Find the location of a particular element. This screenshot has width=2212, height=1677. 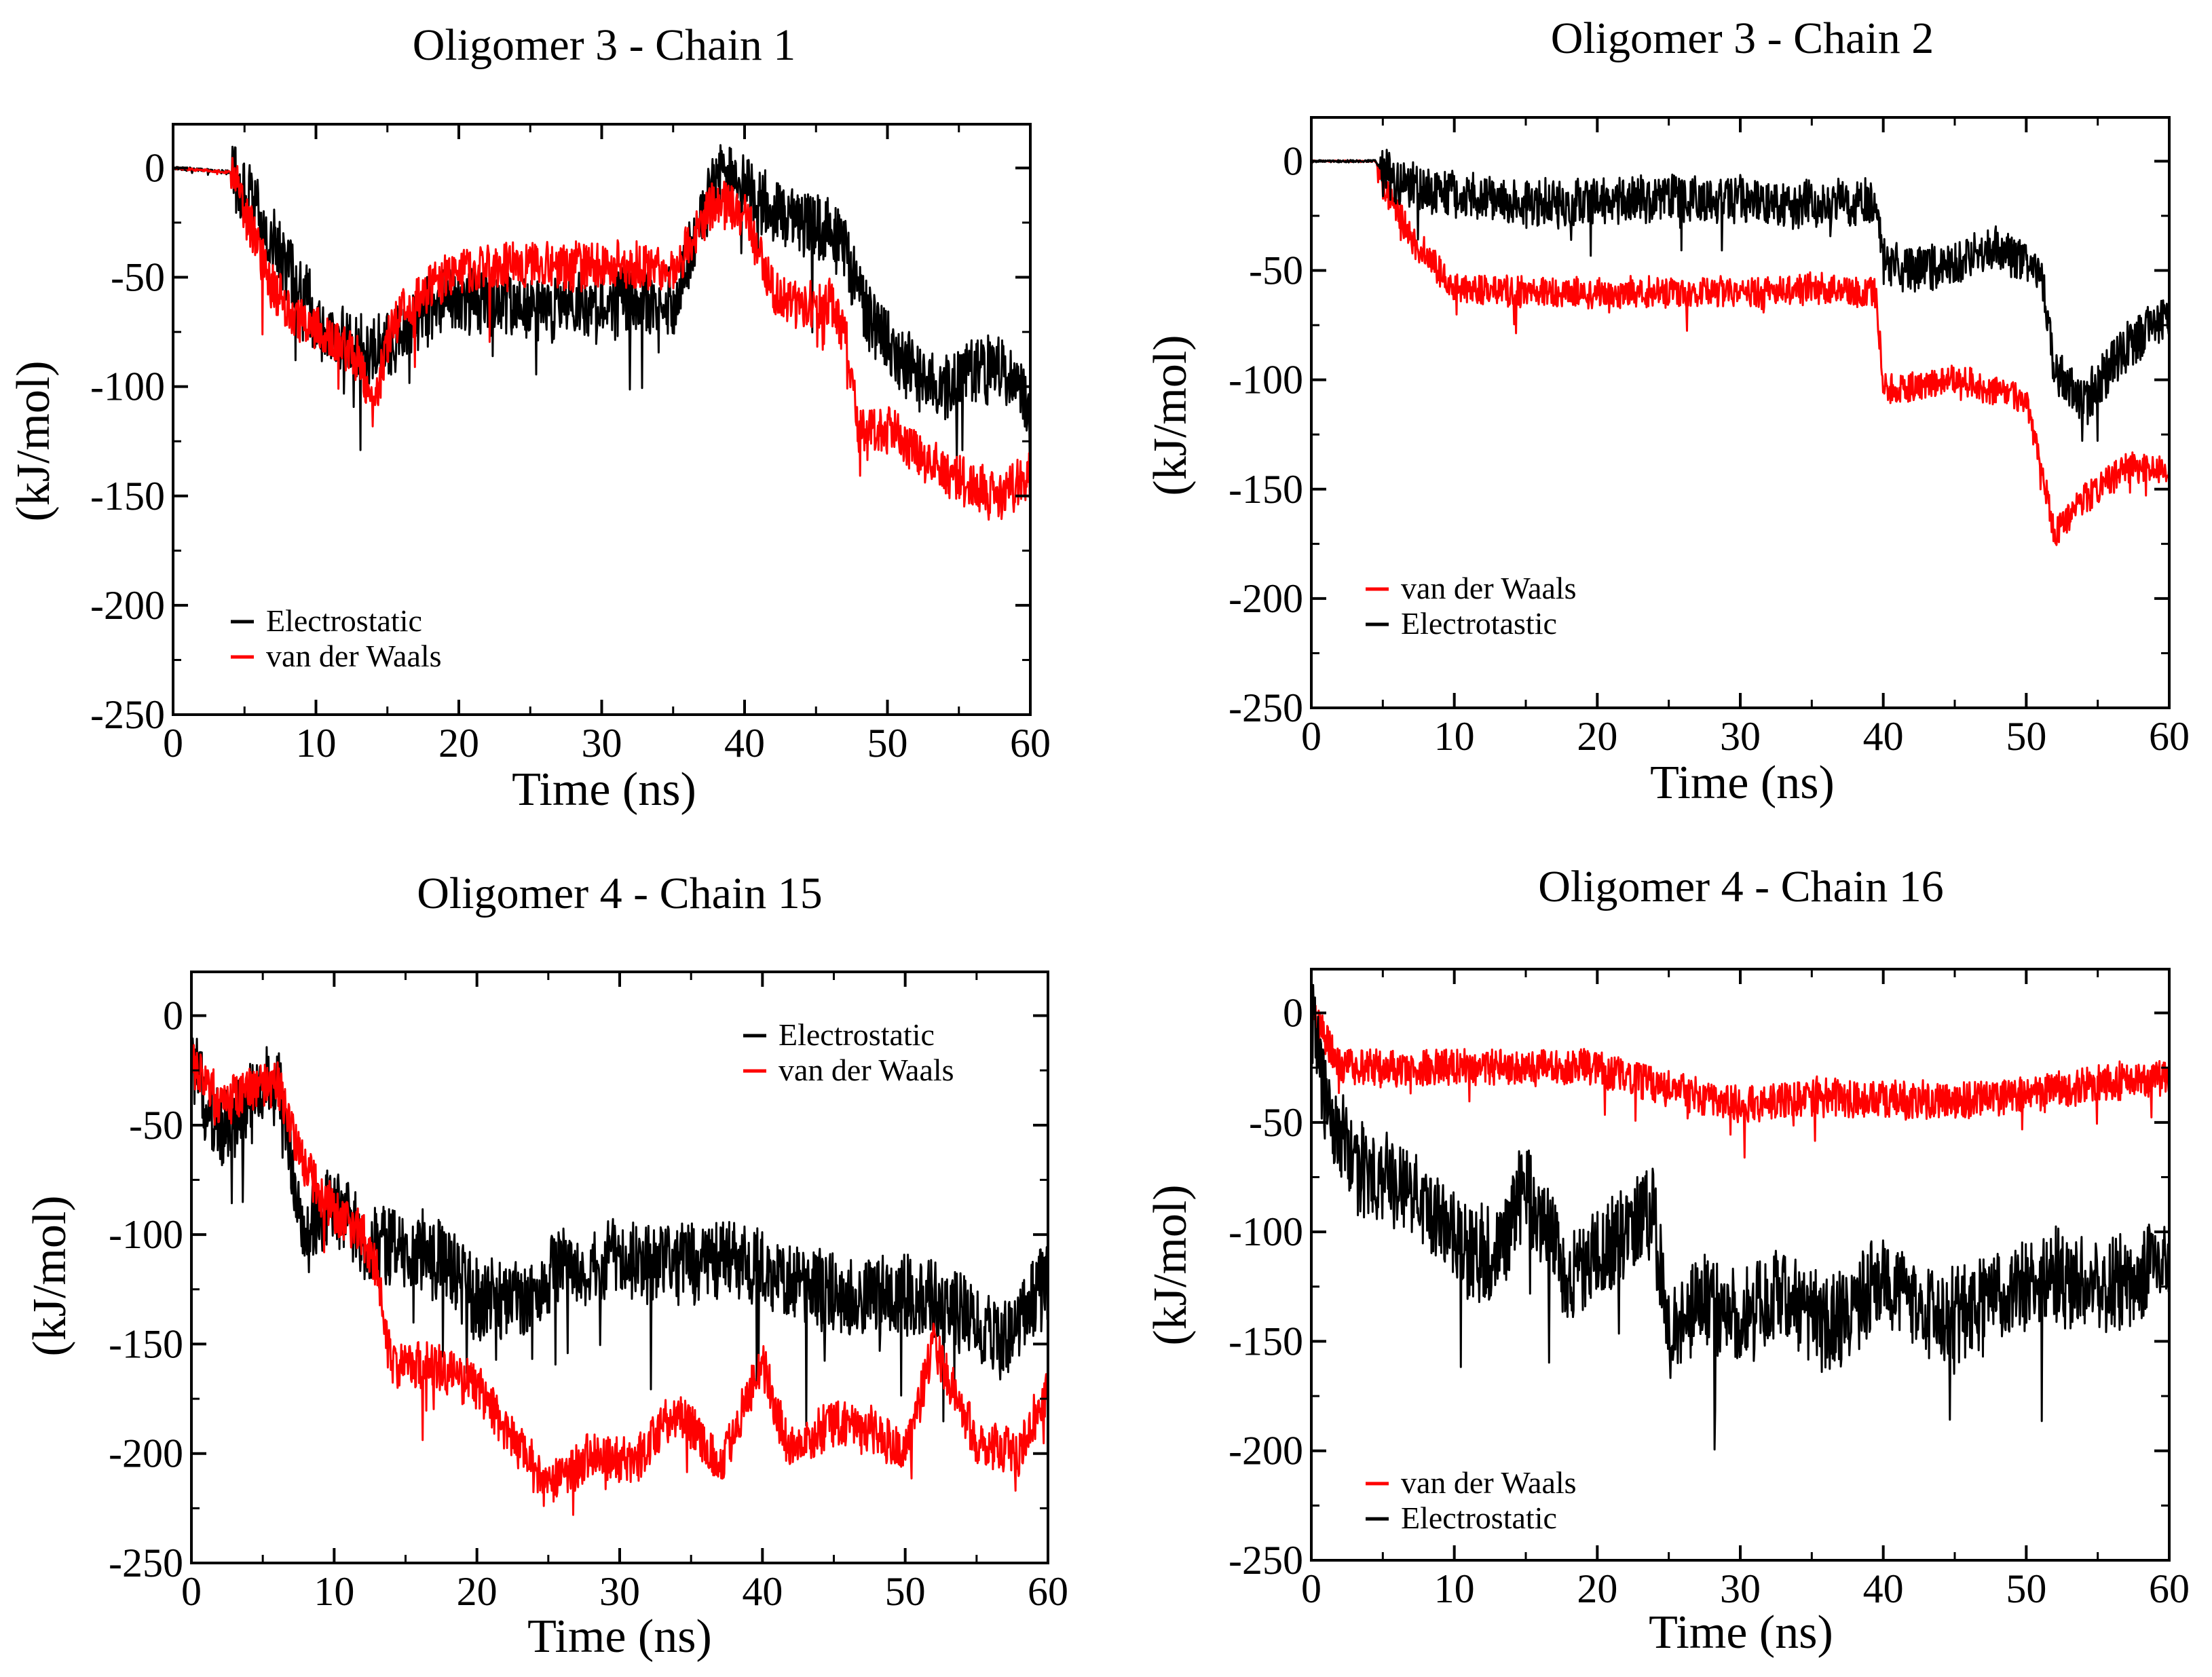

series-line-electrotastic is located at coordinates (1740, 295).